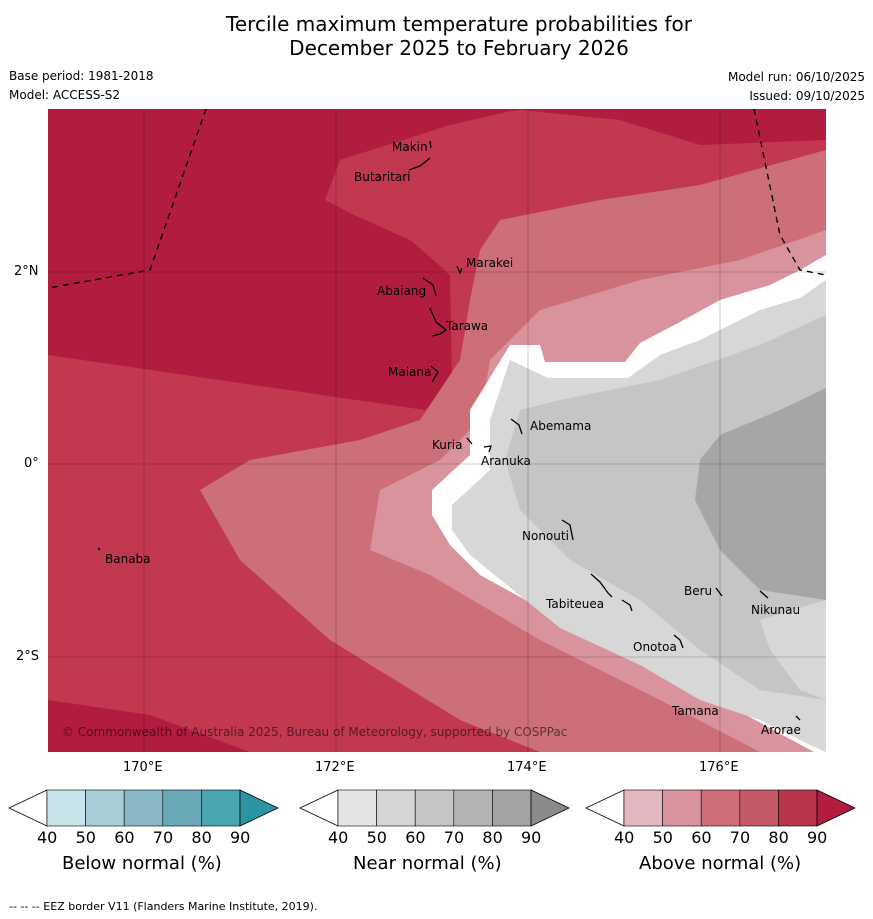 The image size is (873, 919). I want to click on colorbar-above-tick-40: 40, so click(624, 837).